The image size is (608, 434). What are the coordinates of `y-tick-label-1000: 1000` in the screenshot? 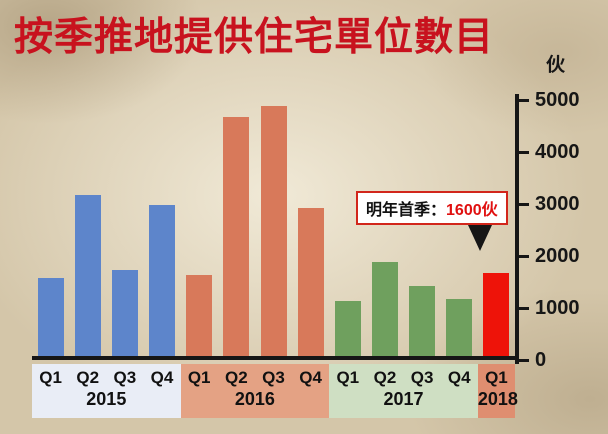 It's located at (557, 308).